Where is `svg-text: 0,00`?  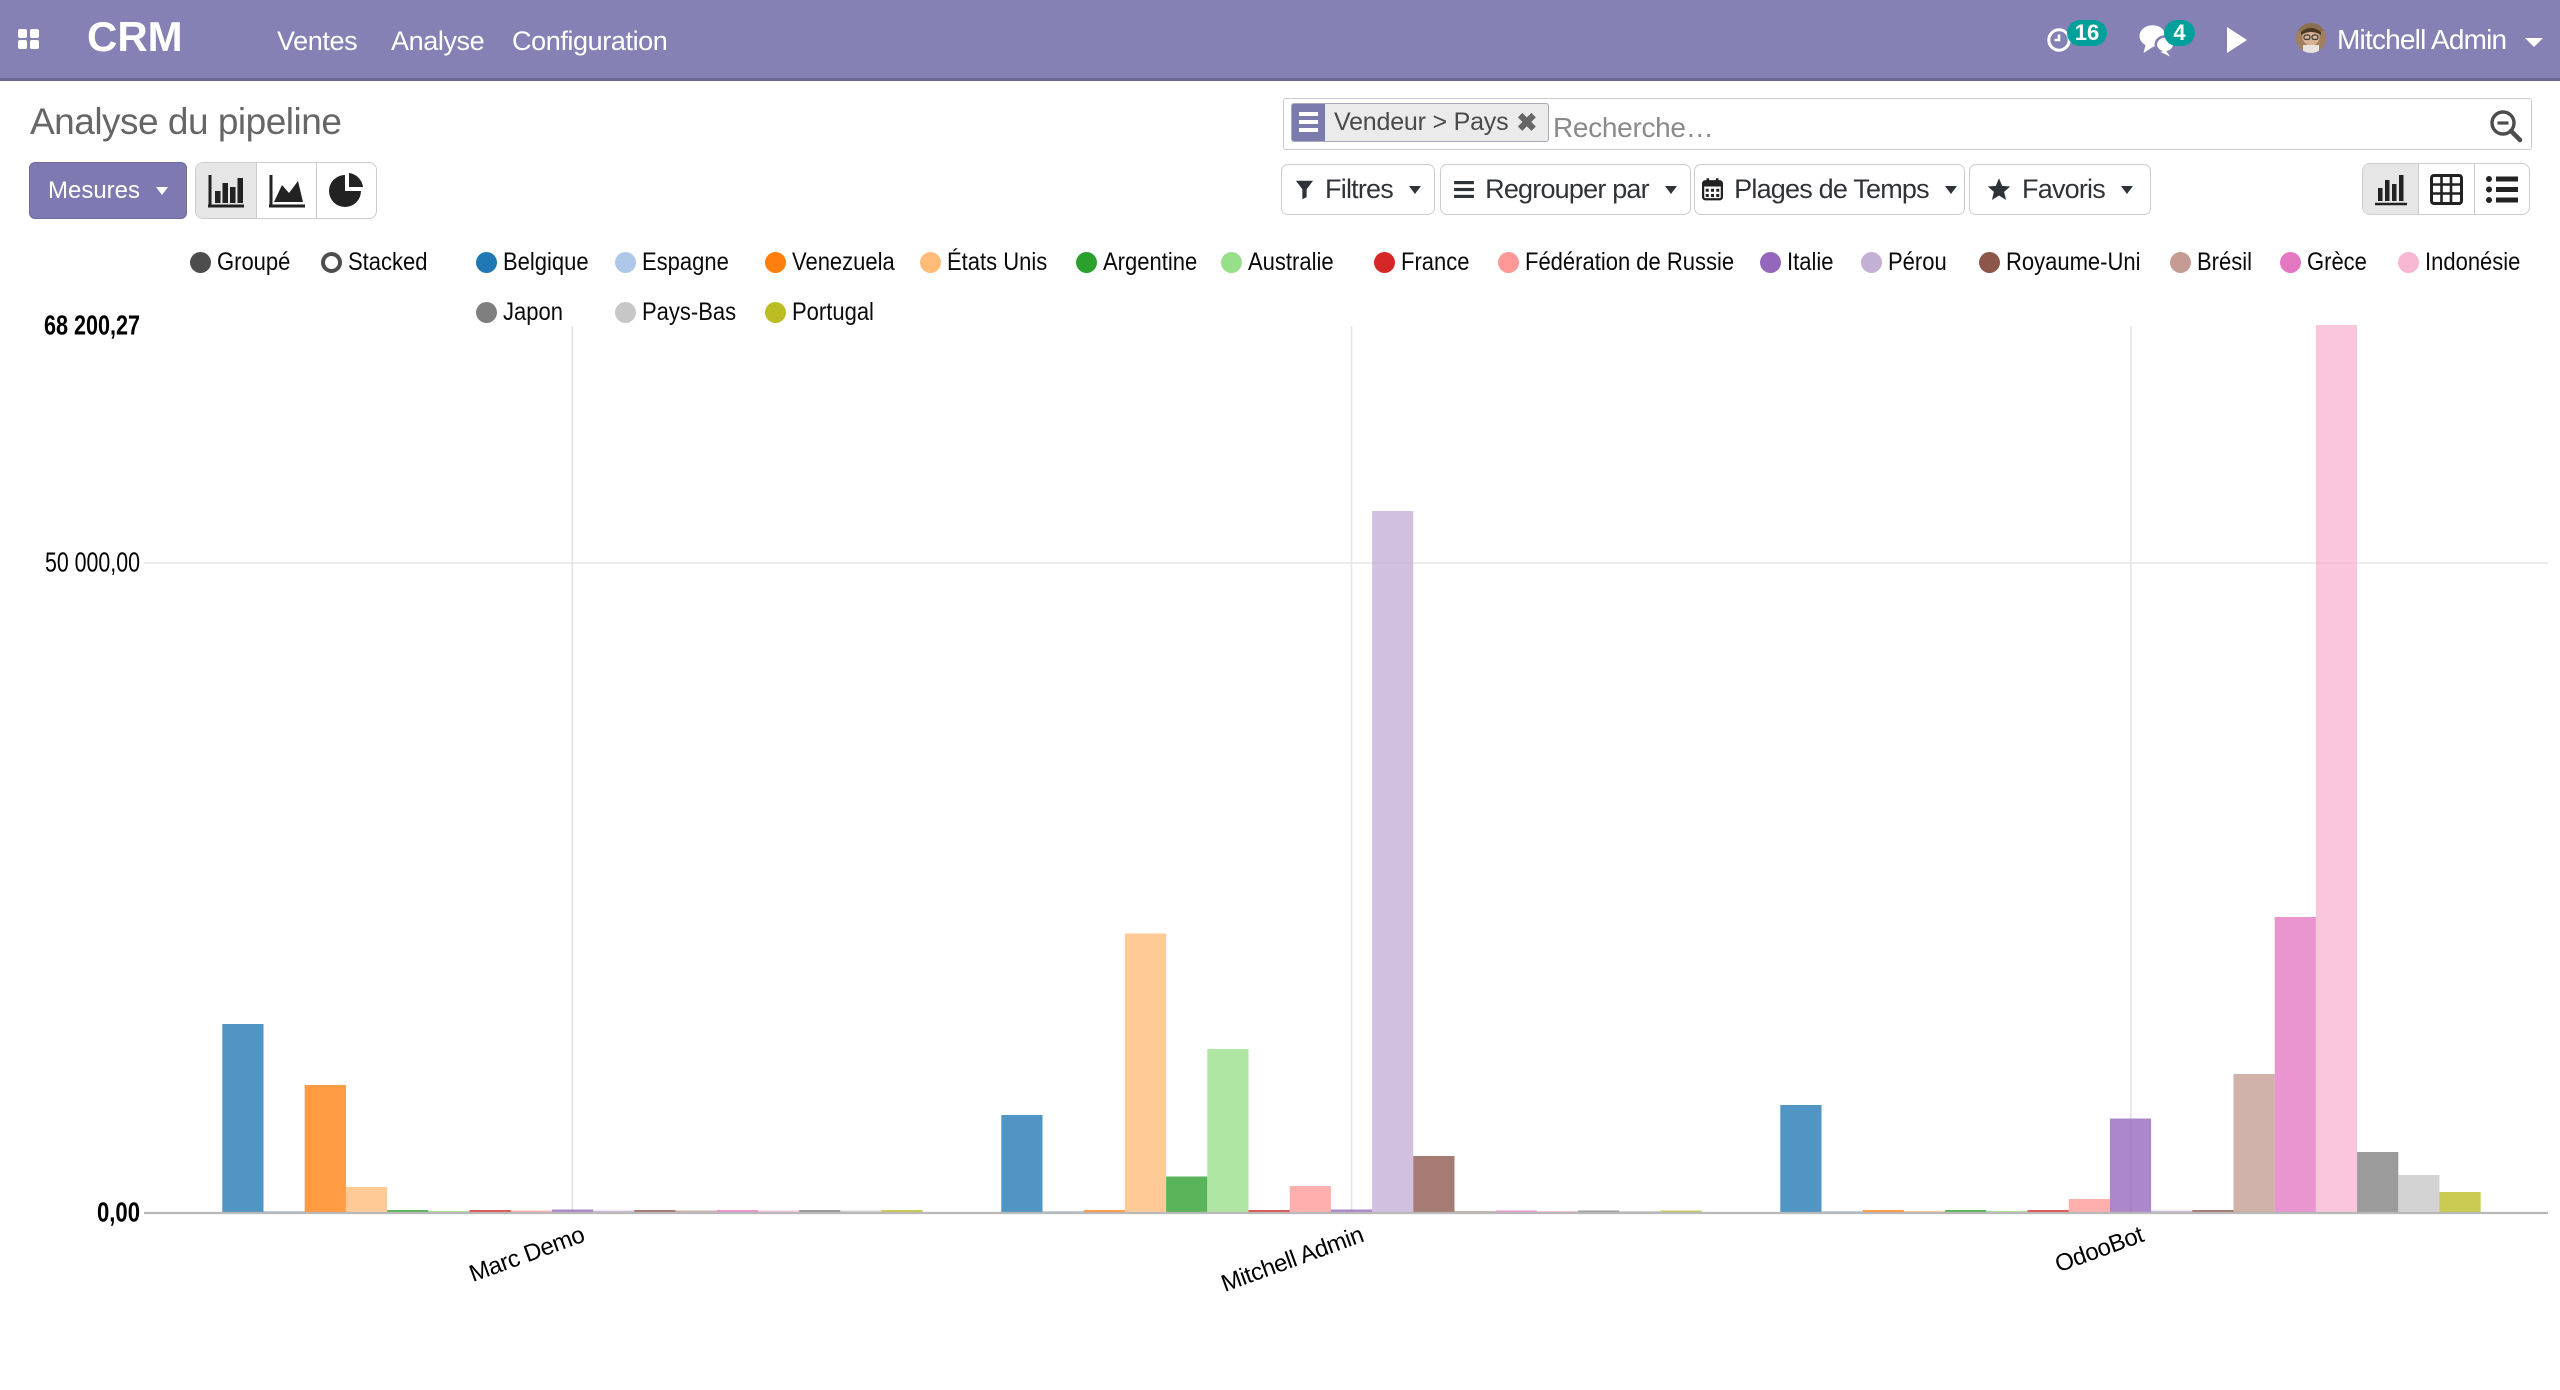 svg-text: 0,00 is located at coordinates (118, 1211).